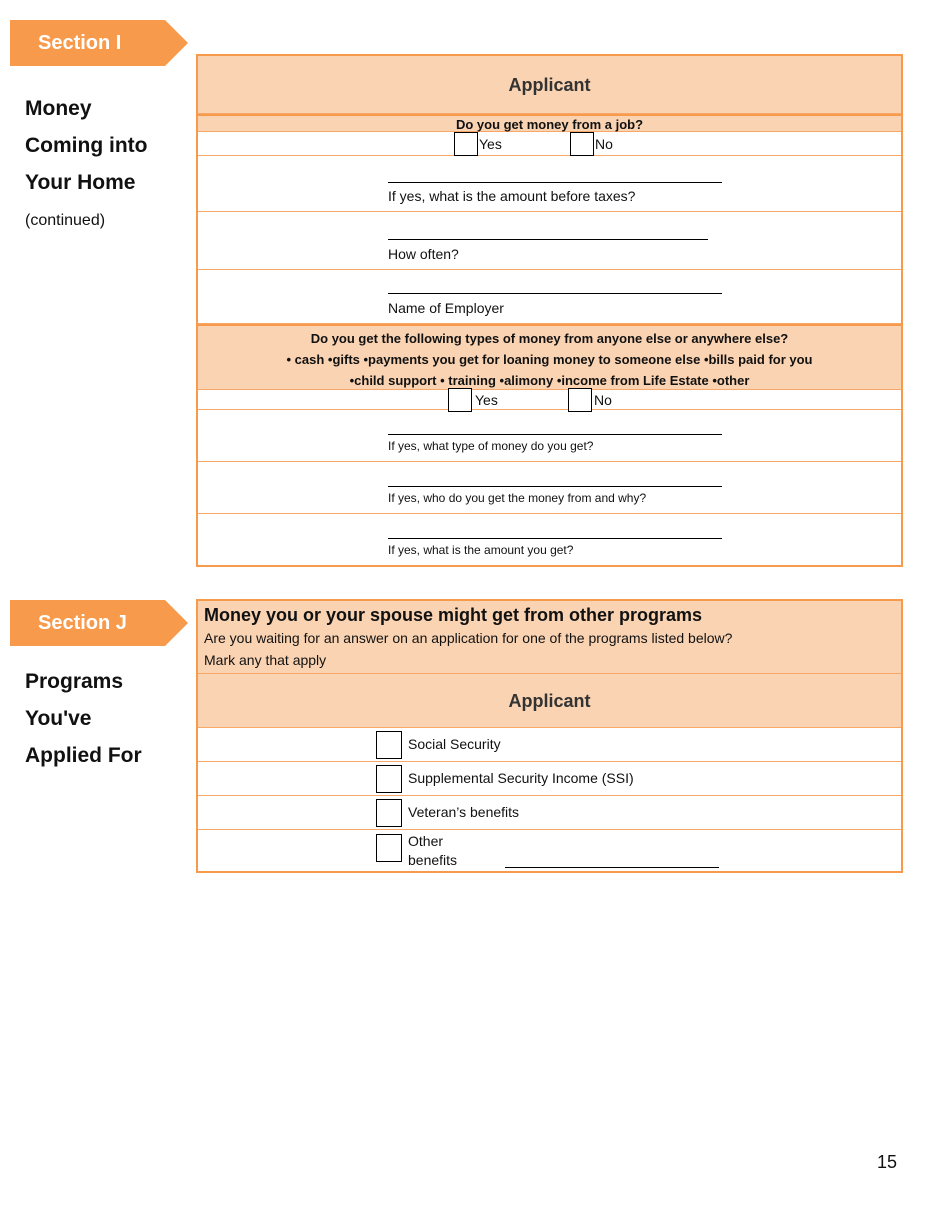 The image size is (950, 1230). Describe the element at coordinates (549, 745) in the screenshot. I see `option-social-security: Social Security` at that location.